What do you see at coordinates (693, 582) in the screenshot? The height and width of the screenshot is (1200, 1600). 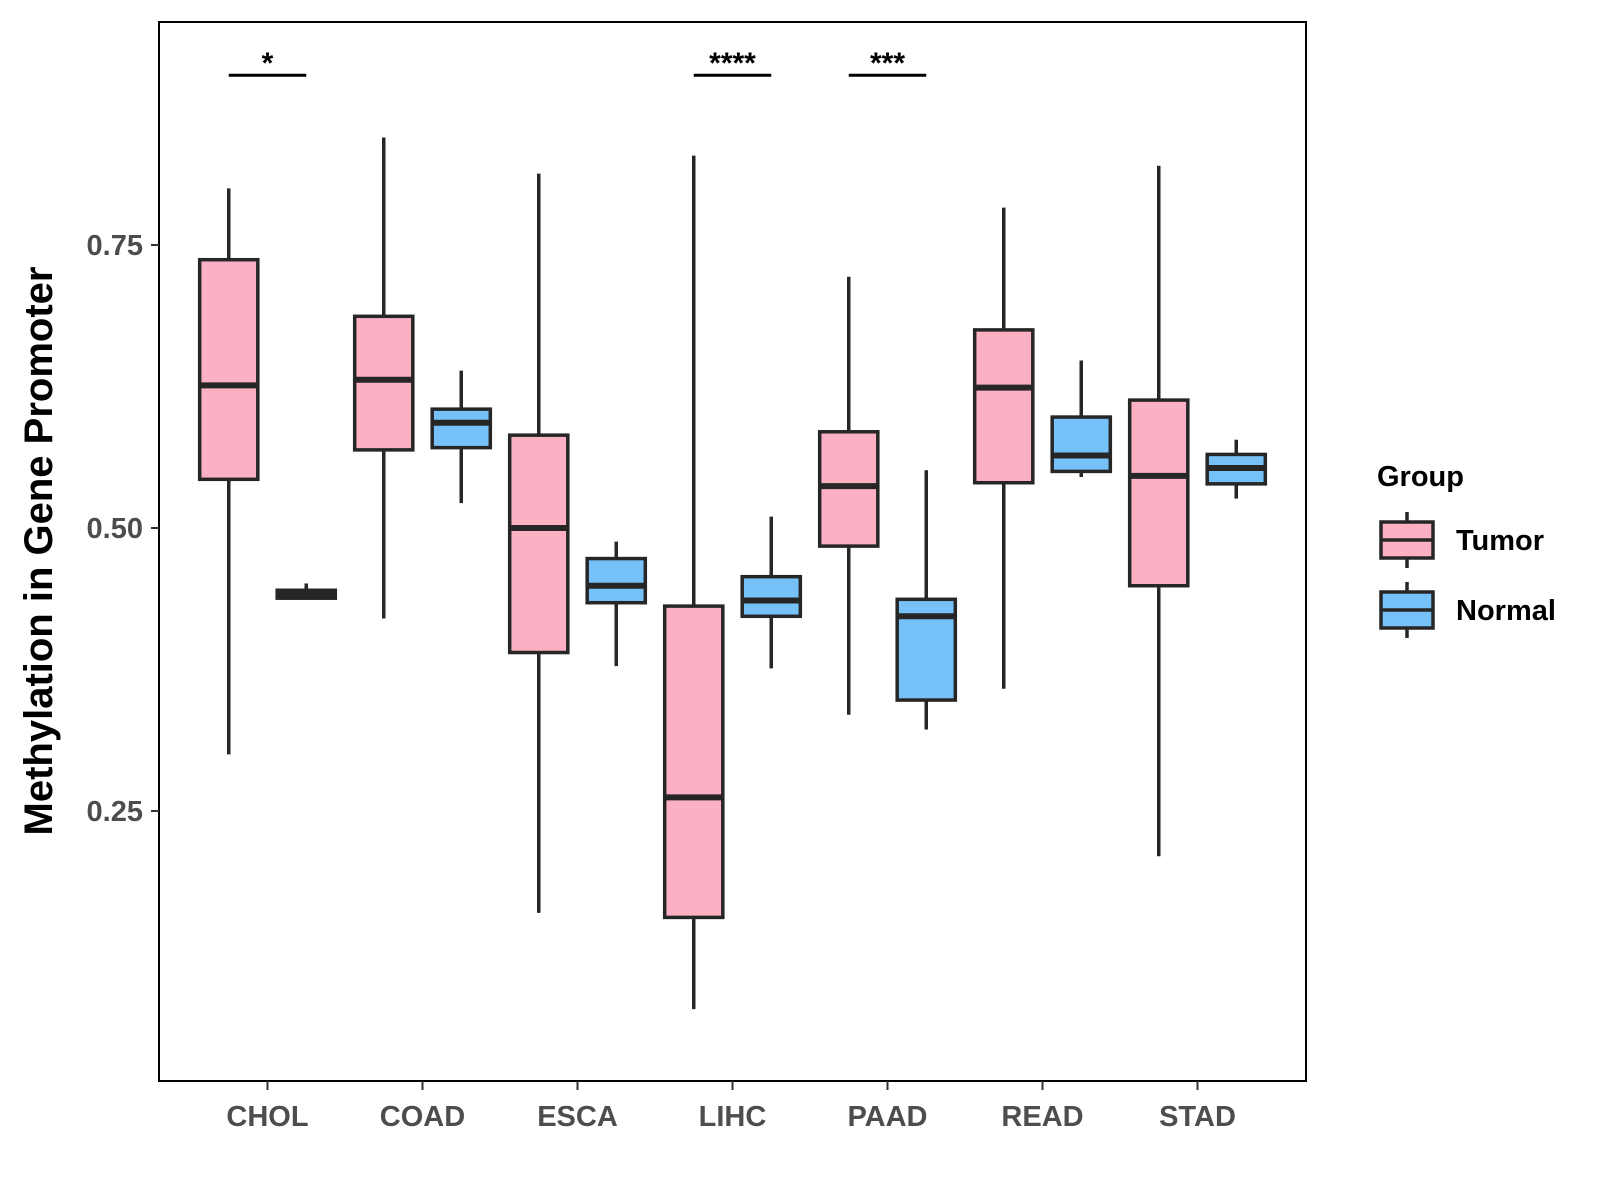 I see `tumor-box-lihc` at bounding box center [693, 582].